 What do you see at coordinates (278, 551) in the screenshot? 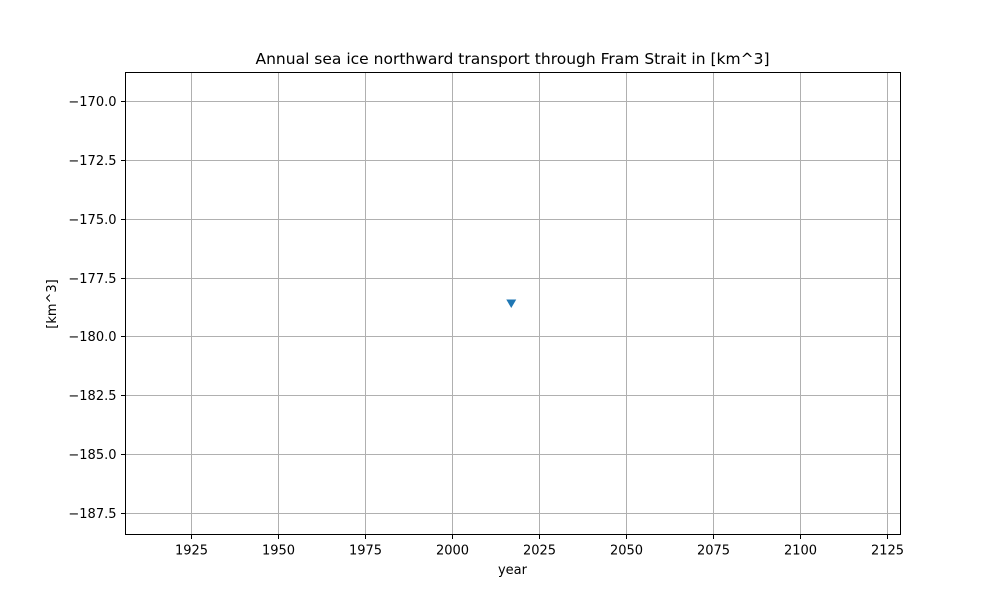
I see `x-tick-label: 1950` at bounding box center [278, 551].